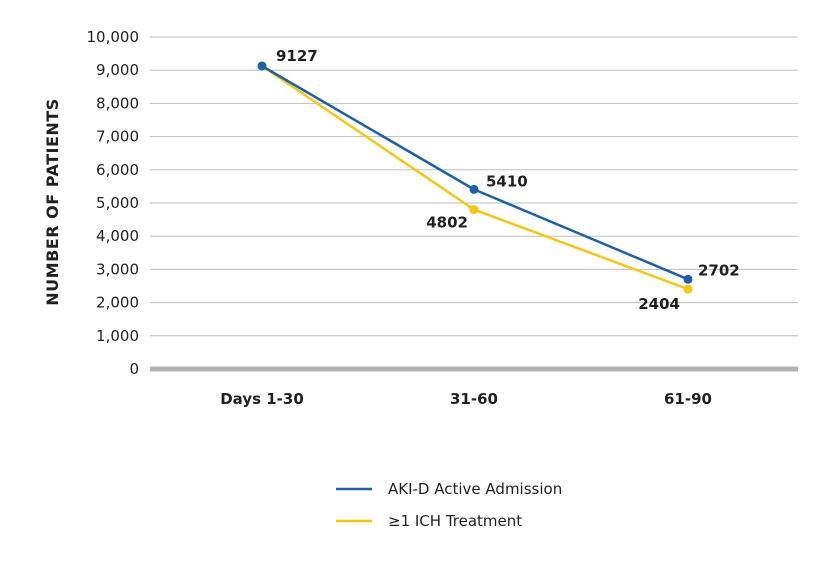  Describe the element at coordinates (52, 201) in the screenshot. I see `y-axis-label: NUMBER OF PATIENTS` at that location.